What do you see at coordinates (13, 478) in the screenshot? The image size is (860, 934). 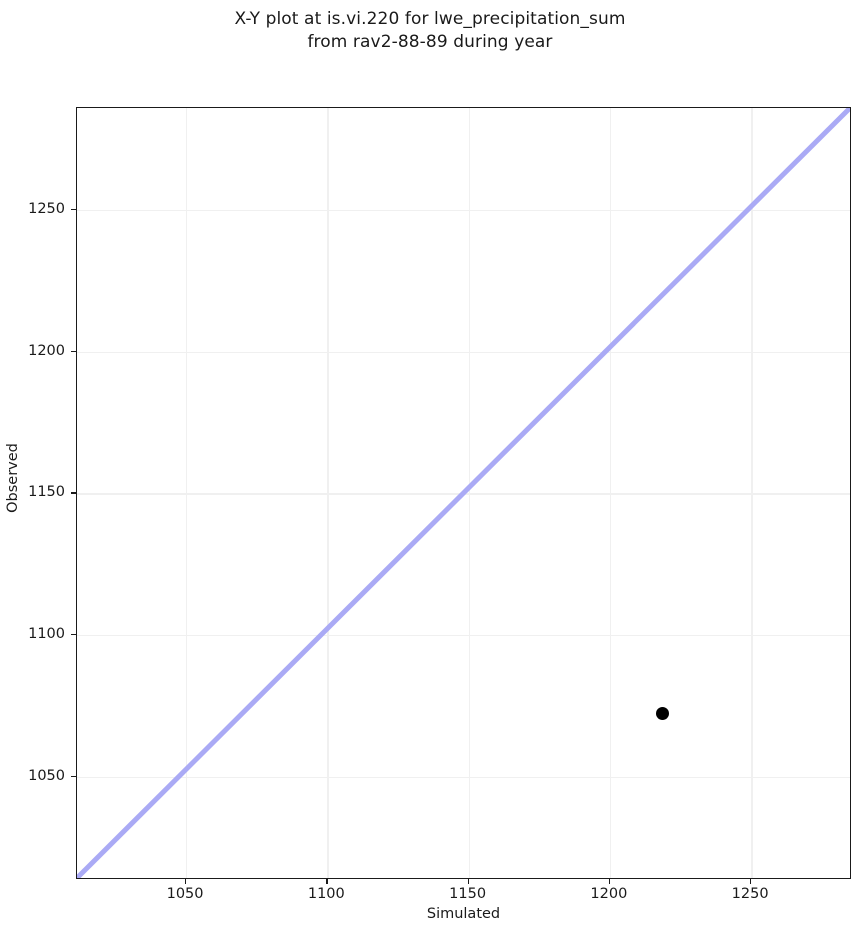 I see `y-axis-label: Observed` at bounding box center [13, 478].